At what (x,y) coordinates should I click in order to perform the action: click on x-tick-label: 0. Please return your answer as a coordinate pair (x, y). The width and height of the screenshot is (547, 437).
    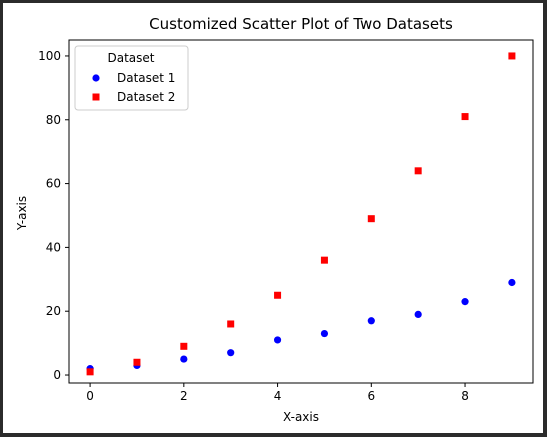
    Looking at the image, I should click on (90, 396).